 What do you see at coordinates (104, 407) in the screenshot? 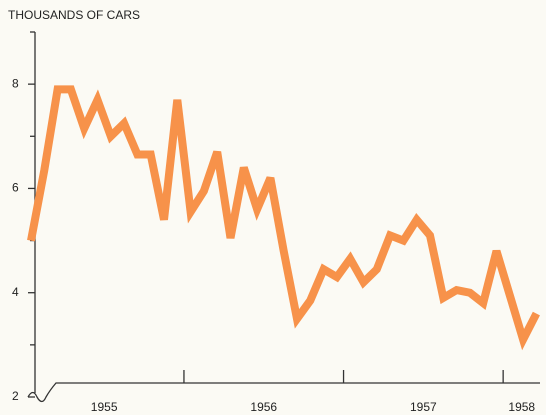
I see `x-year-label: 1955` at bounding box center [104, 407].